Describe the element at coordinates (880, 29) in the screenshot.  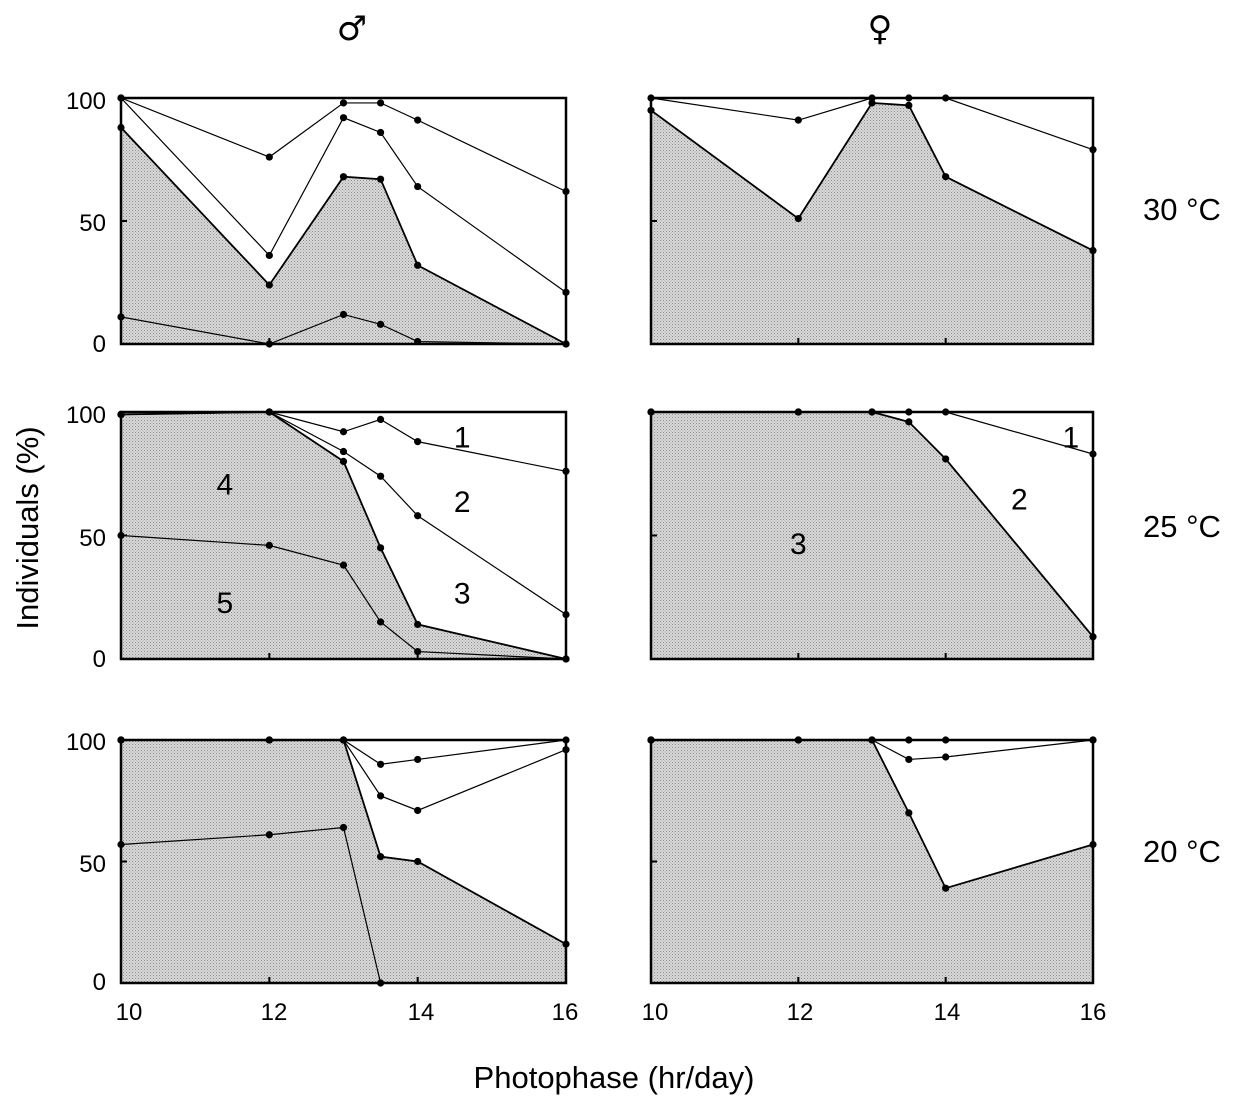
I see `column-title-female: ♀` at that location.